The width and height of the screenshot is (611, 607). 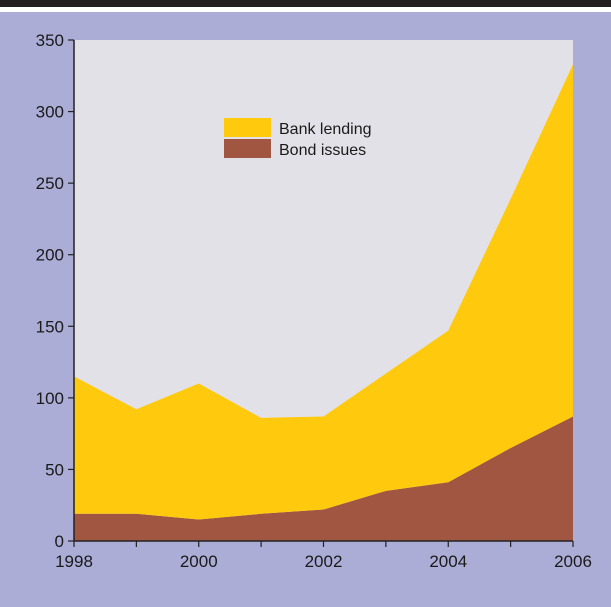 I want to click on y-tick-label: 150, so click(x=50, y=326).